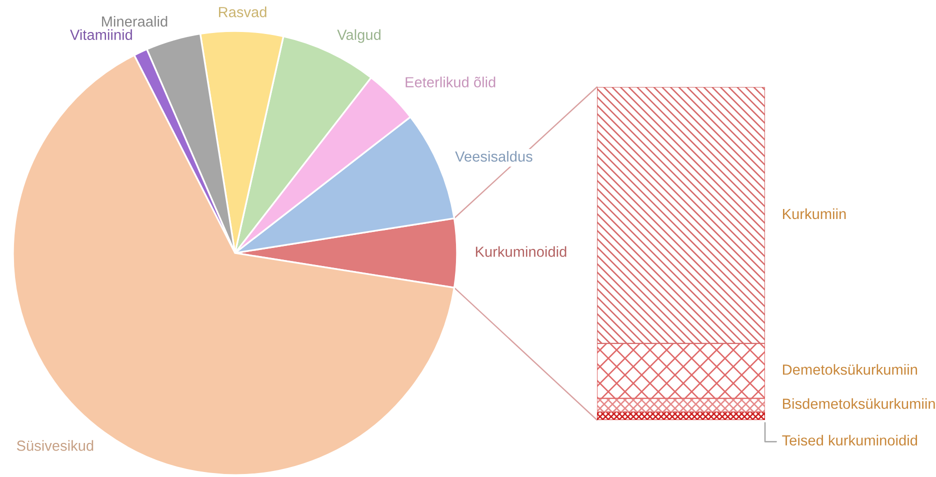  I want to click on slice-label: Mineraalid, so click(135, 21).